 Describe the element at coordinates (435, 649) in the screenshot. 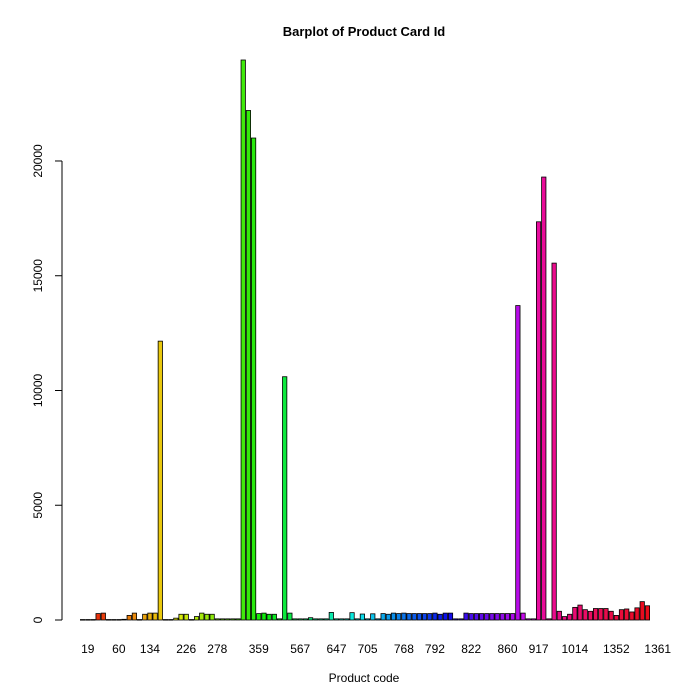

I see `x-tick-label: 792` at that location.